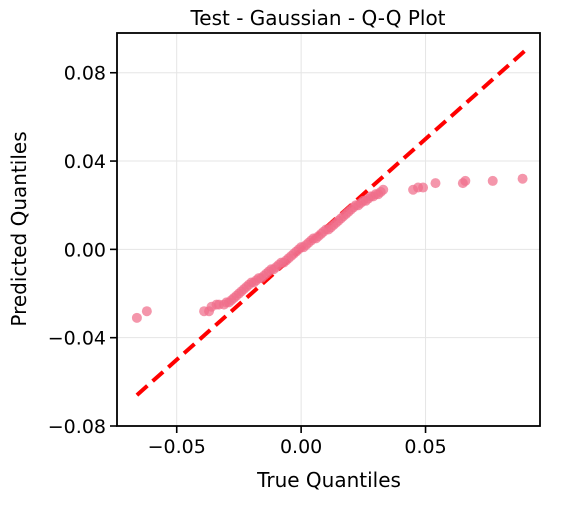  Describe the element at coordinates (85, 74) in the screenshot. I see `y-tick-label: 0.08` at that location.